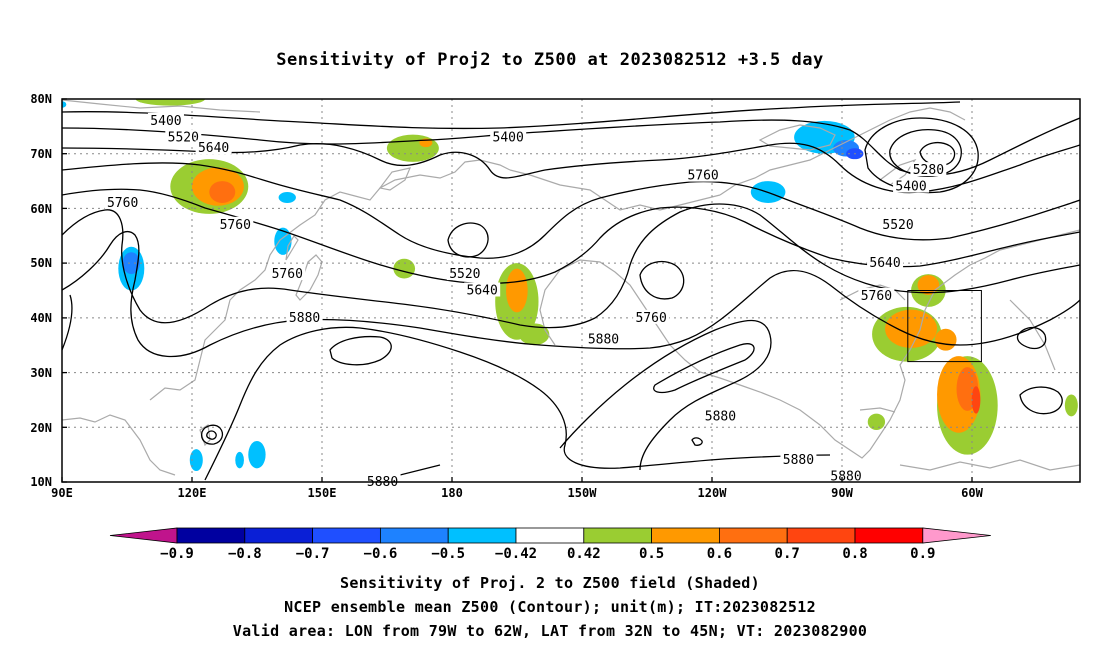 This screenshot has height=650, width=1100. I want to click on valid-area-box, so click(944, 326).